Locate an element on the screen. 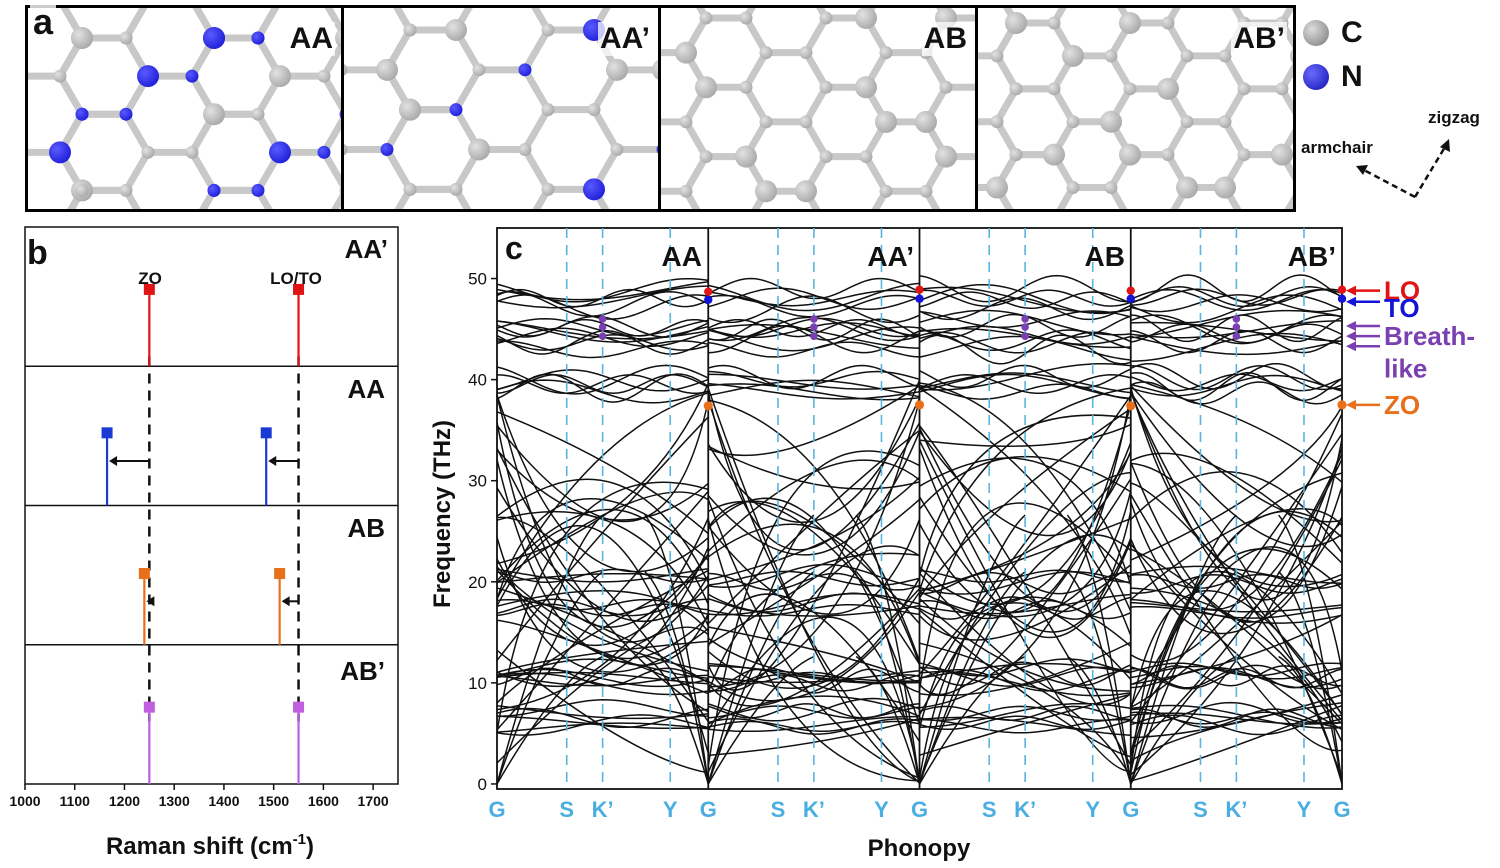 The image size is (1500, 868). raman-x-tick-label: 1500 is located at coordinates (273, 801).